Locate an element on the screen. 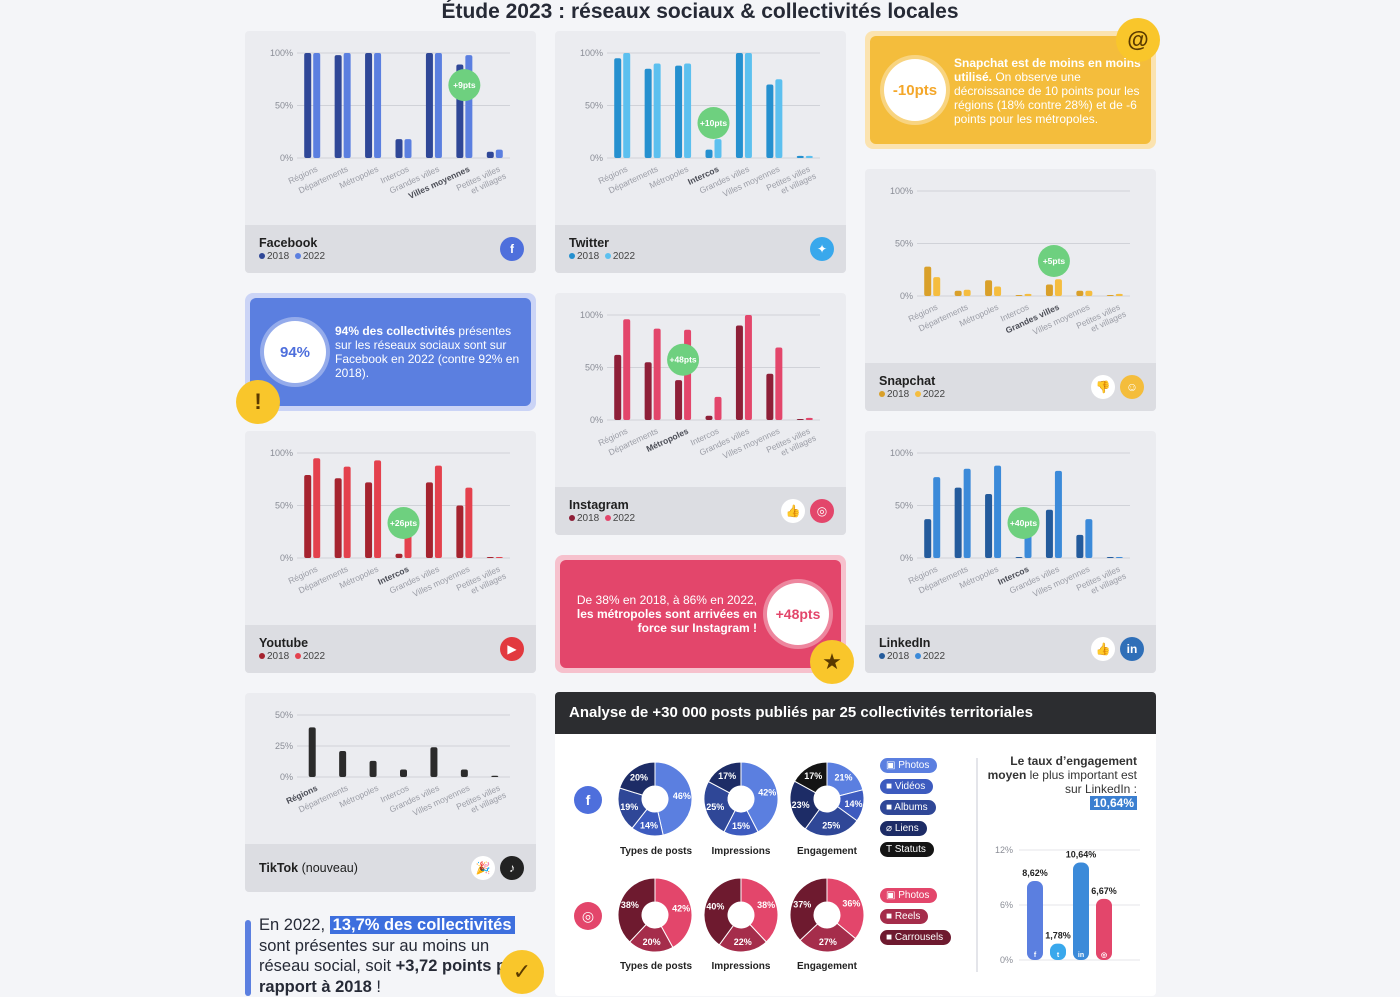  accent-bar is located at coordinates (248, 958).